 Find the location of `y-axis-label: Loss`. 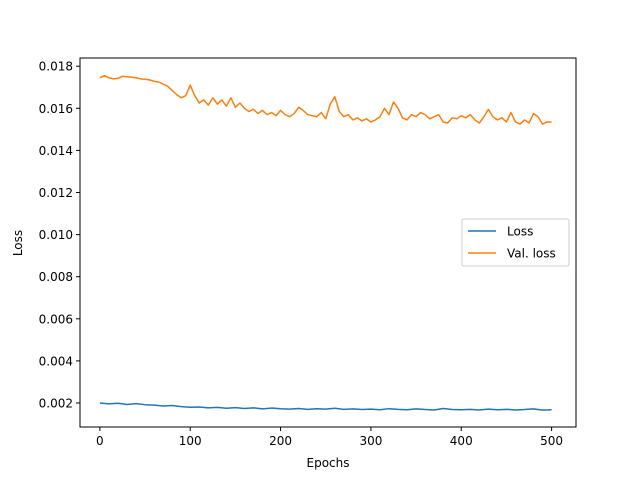

y-axis-label: Loss is located at coordinates (18, 243).